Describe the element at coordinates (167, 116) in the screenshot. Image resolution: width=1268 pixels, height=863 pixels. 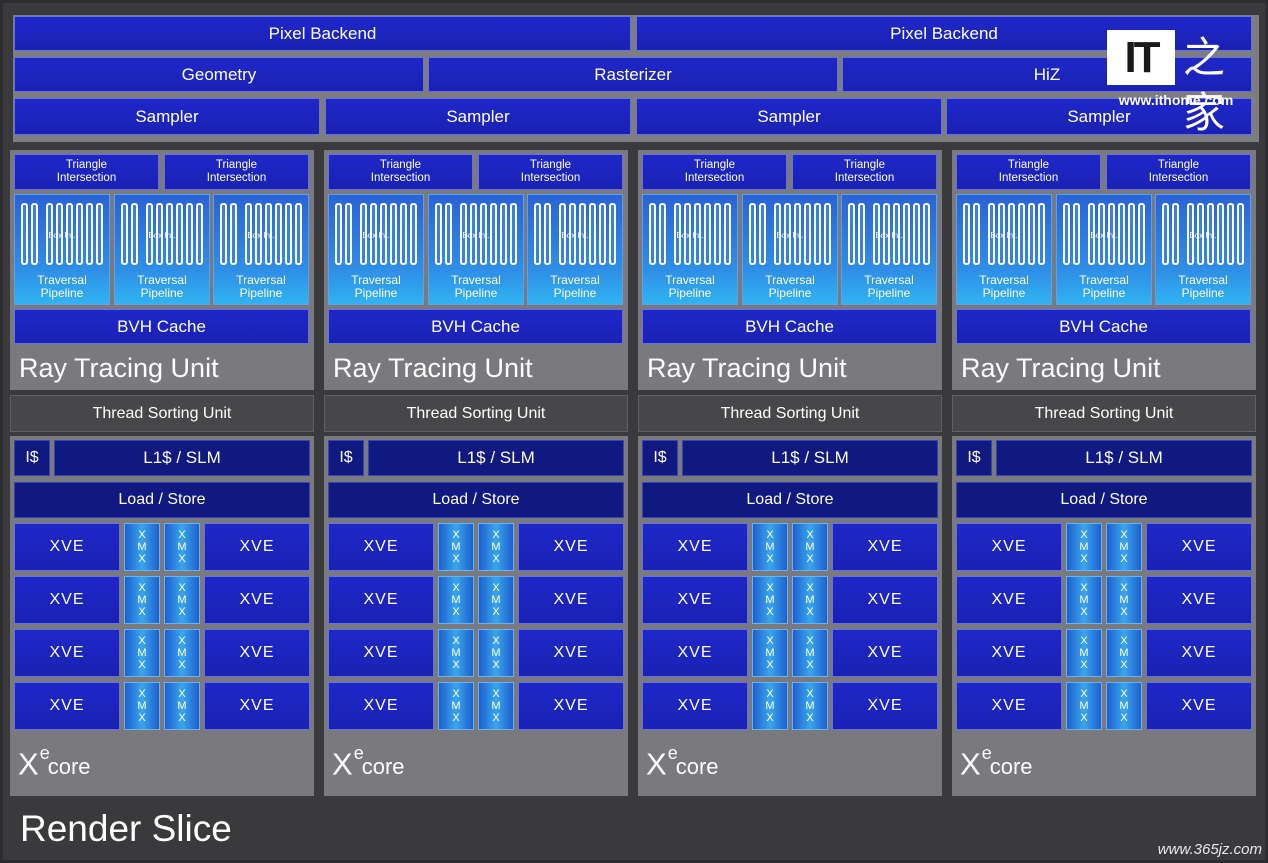
I see `sampler-1: Sampler` at that location.